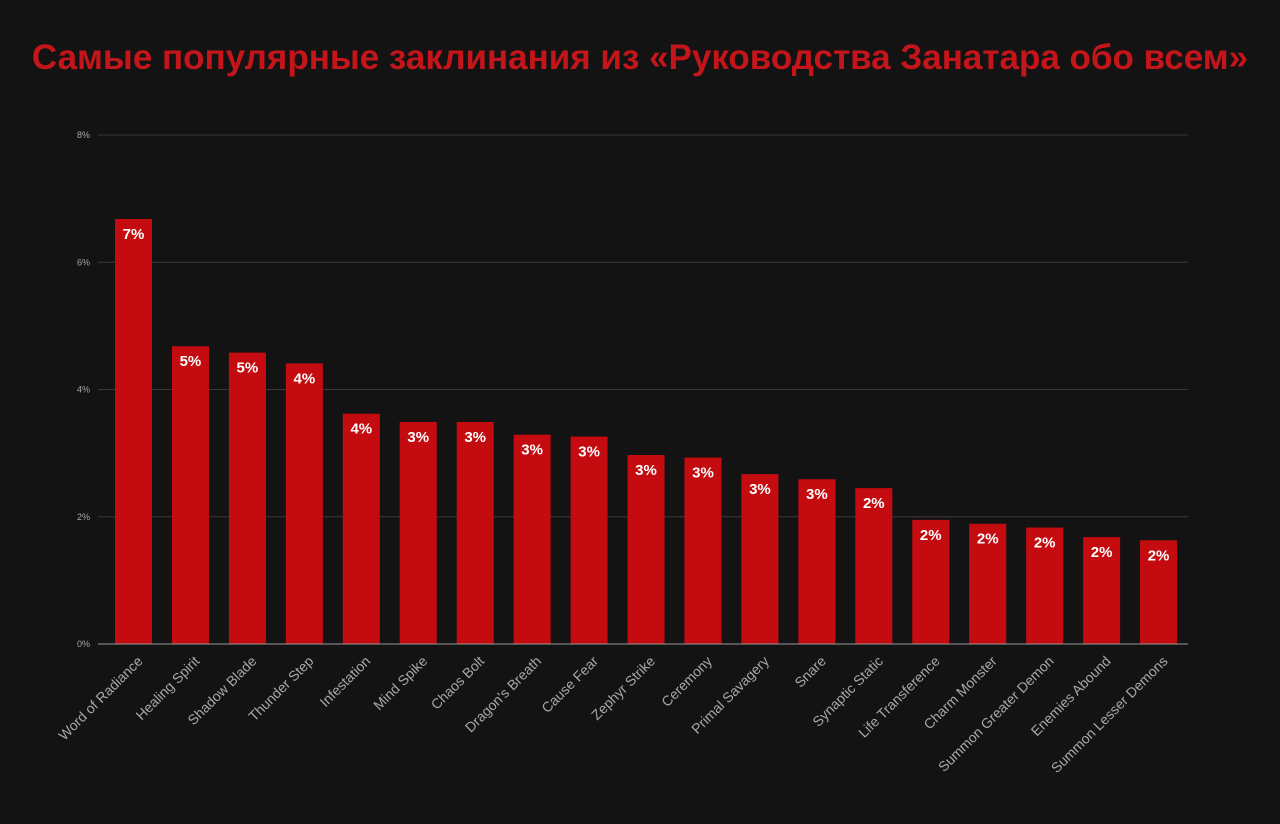  What do you see at coordinates (400, 683) in the screenshot?
I see `x-tick-label: Mind Spike` at bounding box center [400, 683].